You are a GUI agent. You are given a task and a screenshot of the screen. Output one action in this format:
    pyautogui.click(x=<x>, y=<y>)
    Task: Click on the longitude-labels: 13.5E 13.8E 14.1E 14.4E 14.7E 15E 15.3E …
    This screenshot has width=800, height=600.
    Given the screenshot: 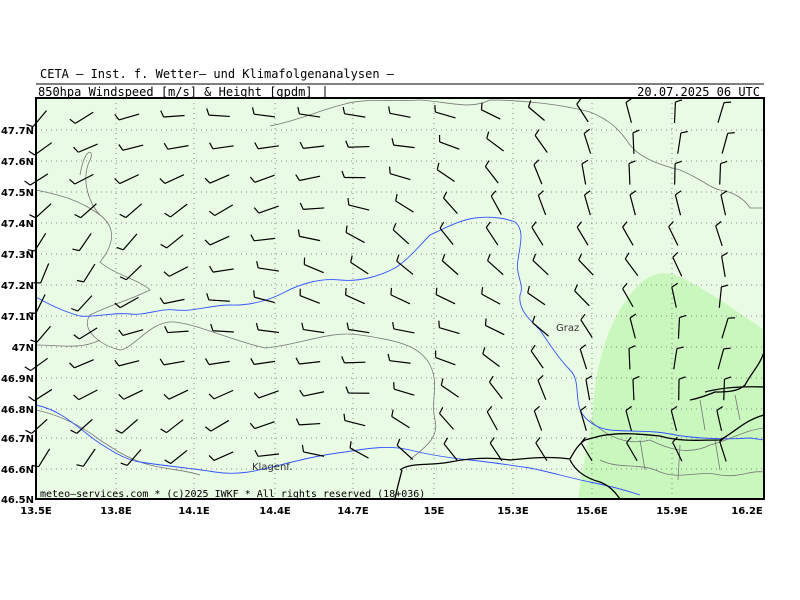 What is the action you would take?
    pyautogui.click(x=391, y=511)
    